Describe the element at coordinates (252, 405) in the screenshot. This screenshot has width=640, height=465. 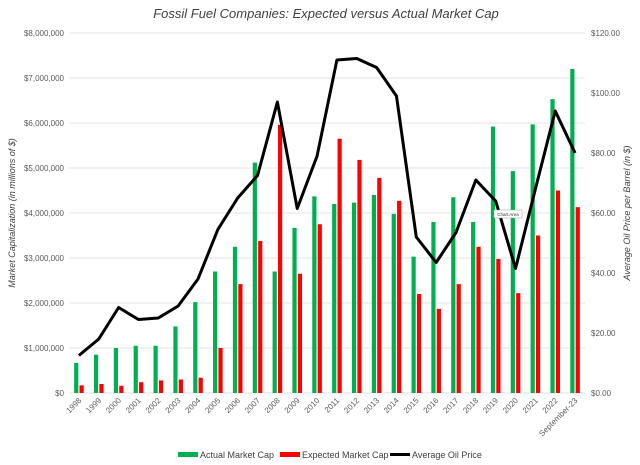
I see `x-tick-label: 2007` at that location.